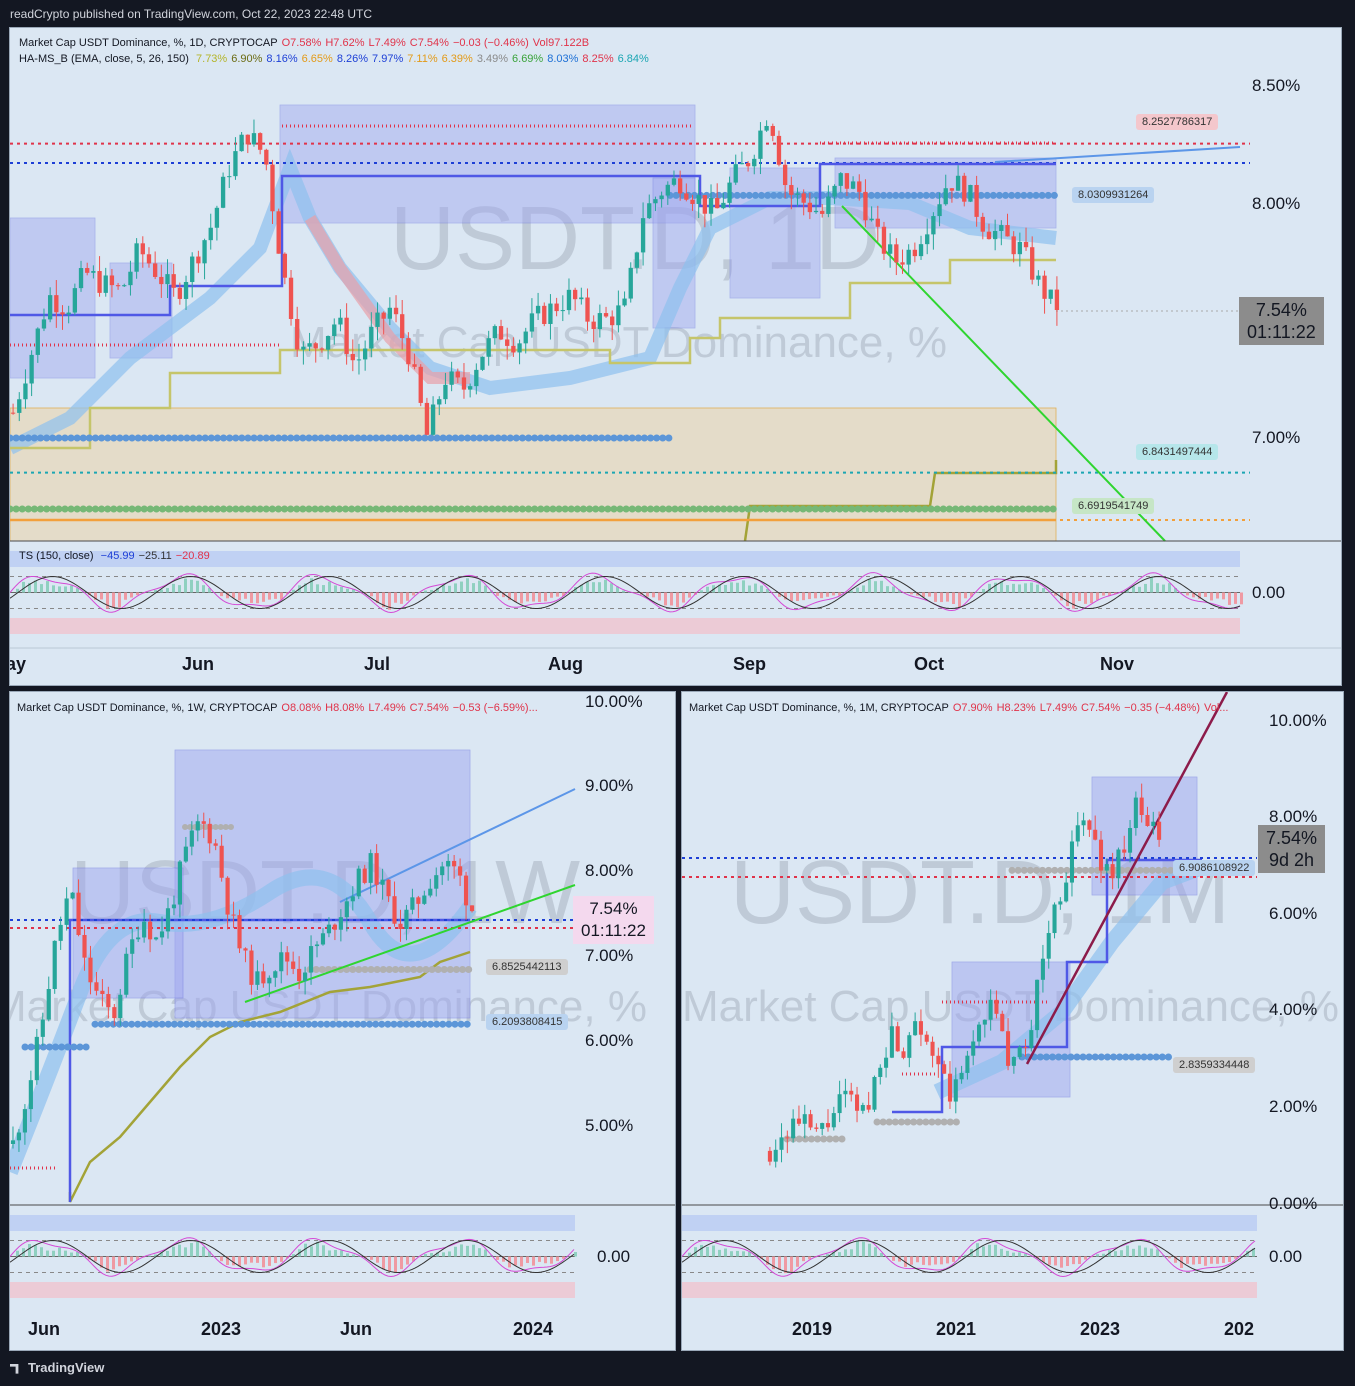 The height and width of the screenshot is (1386, 1355). I want to click on indicator-value: 6.39%, so click(457, 59).